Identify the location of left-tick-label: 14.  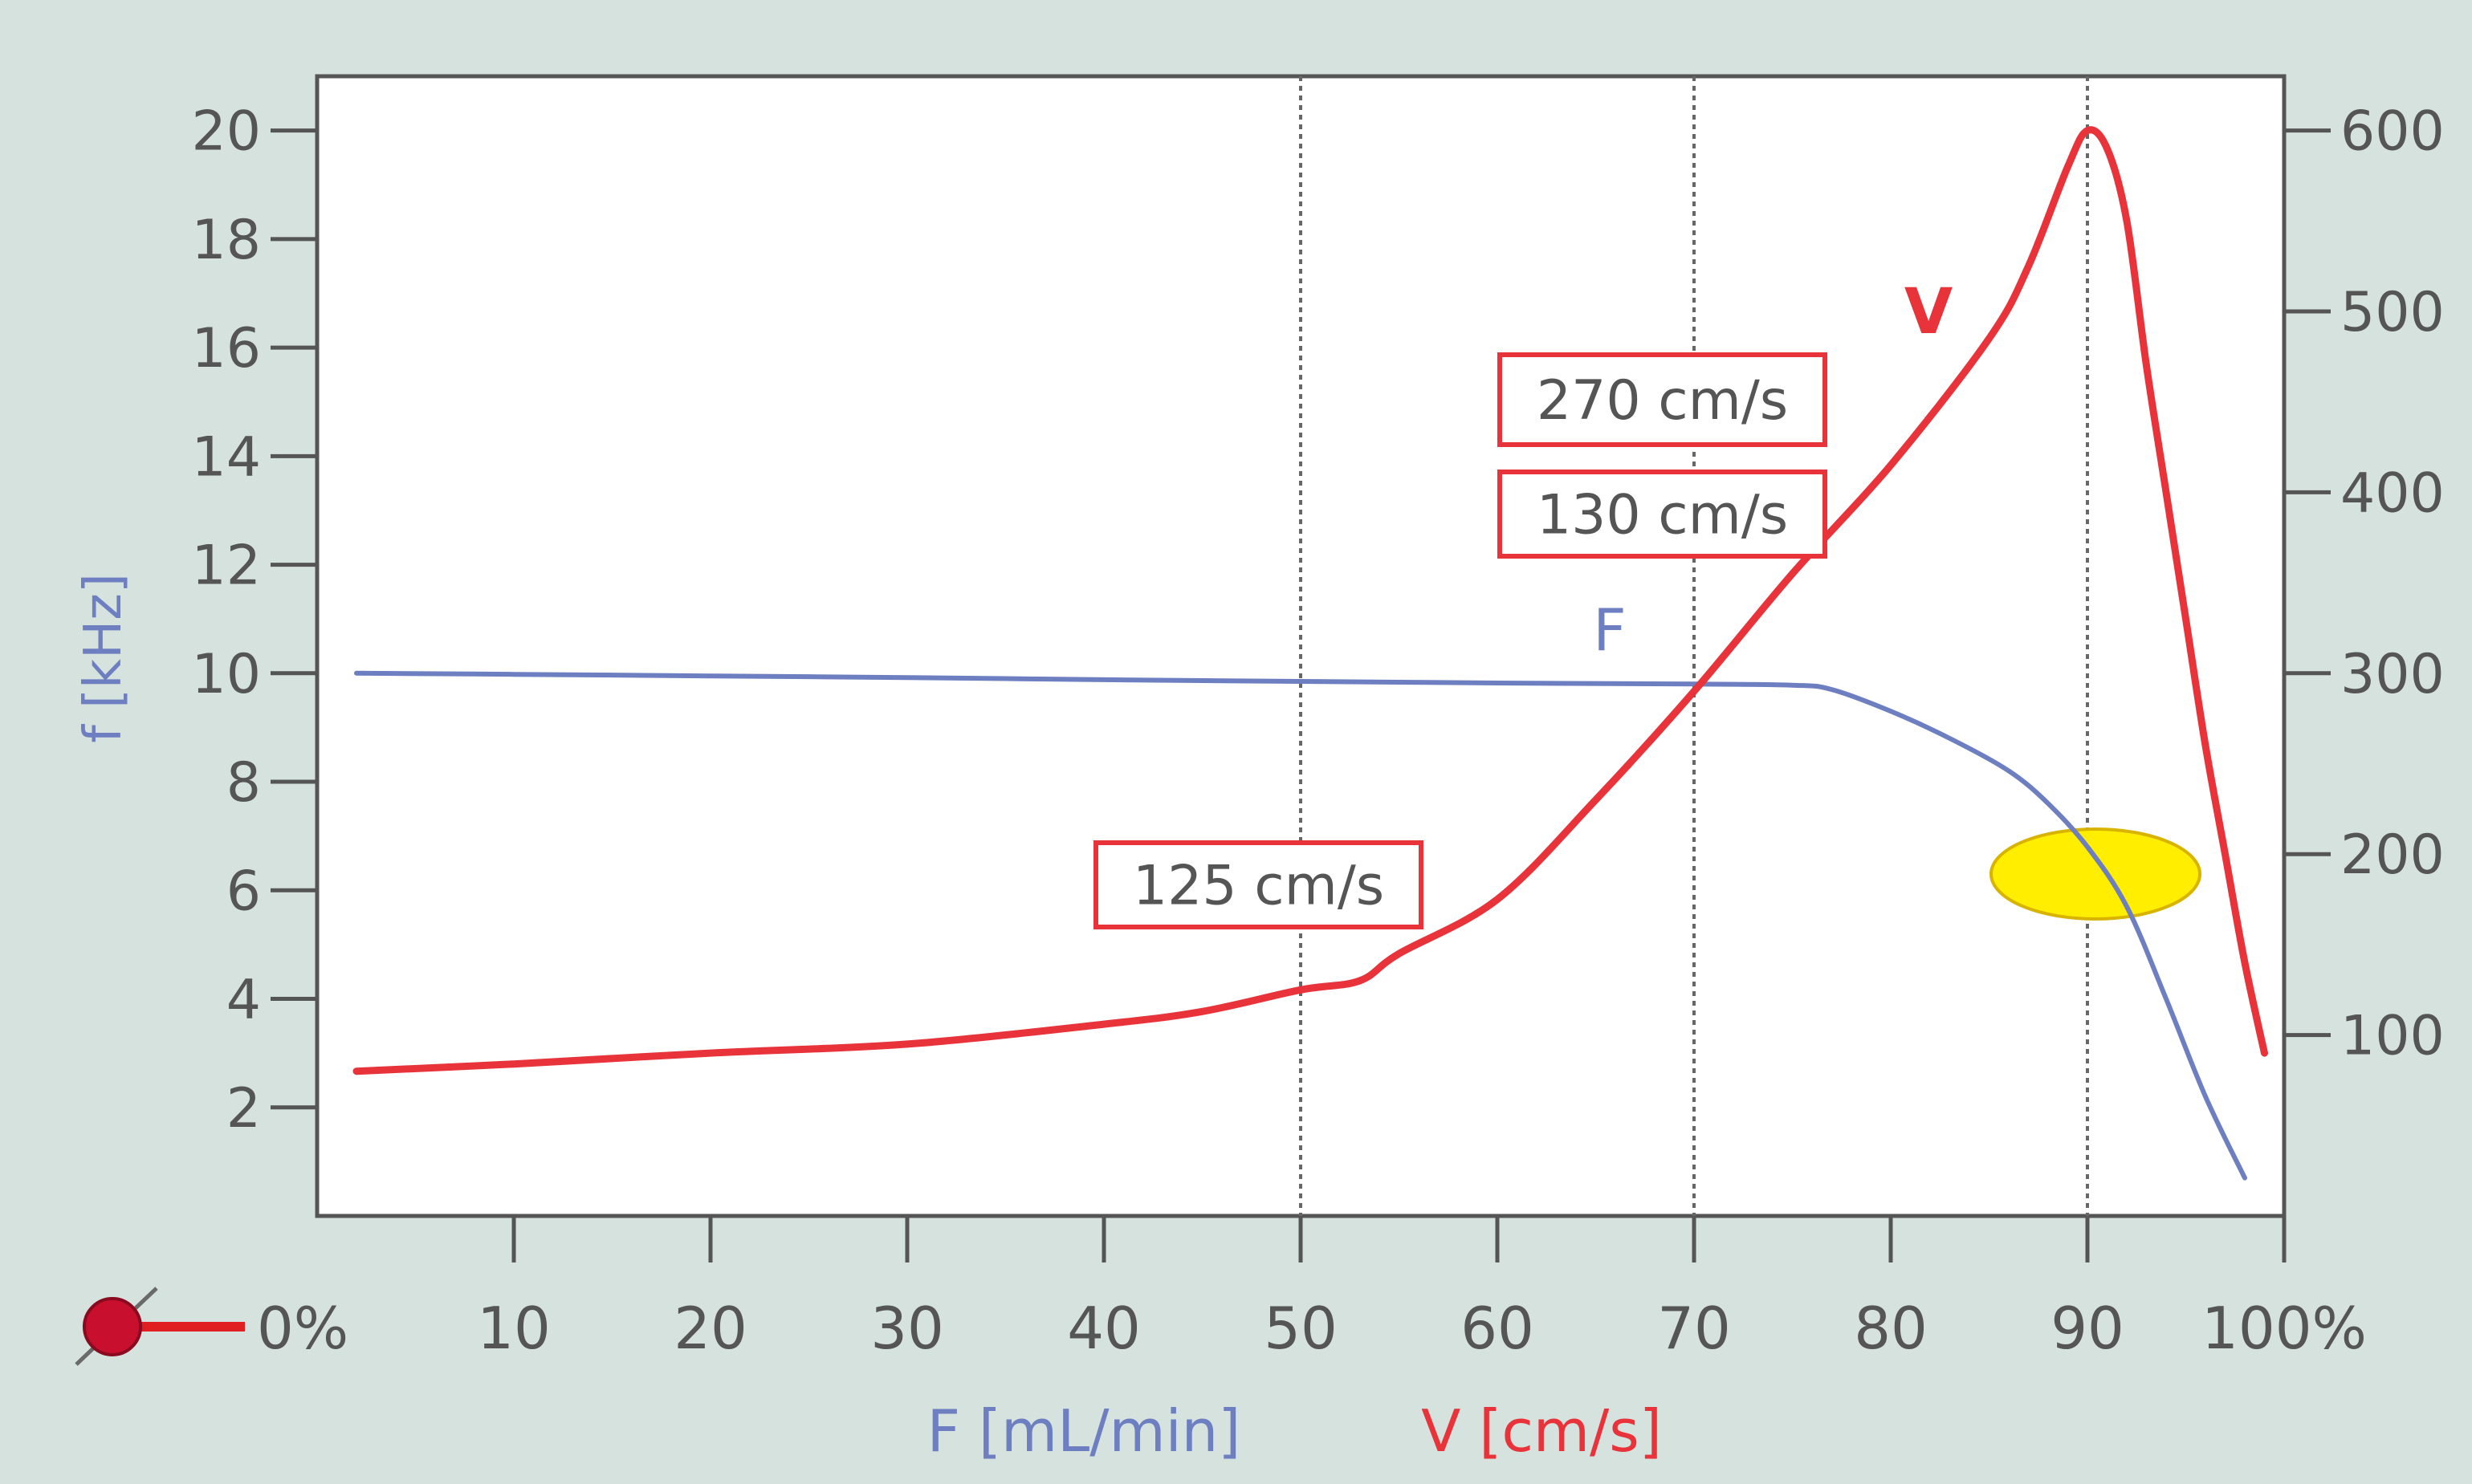
(226, 457).